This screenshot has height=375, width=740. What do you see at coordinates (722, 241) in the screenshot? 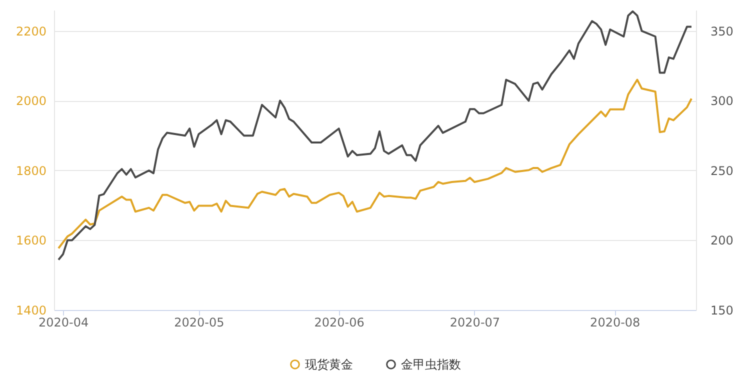
I see `y2-tick-label: 200` at bounding box center [722, 241].